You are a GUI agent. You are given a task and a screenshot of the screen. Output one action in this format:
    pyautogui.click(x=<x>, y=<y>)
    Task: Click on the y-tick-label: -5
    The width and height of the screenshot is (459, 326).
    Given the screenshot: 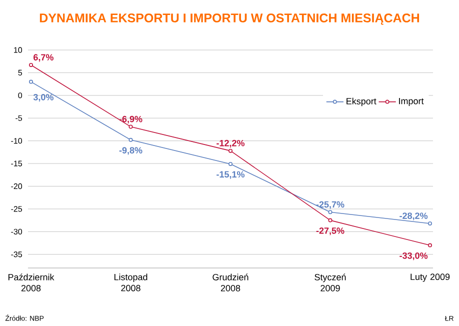 What is the action you would take?
    pyautogui.click(x=19, y=118)
    